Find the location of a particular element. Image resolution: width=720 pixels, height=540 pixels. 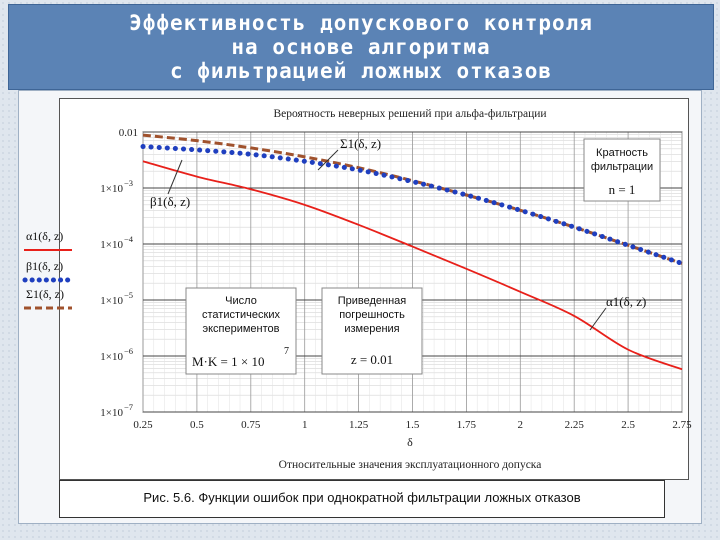

alpha-curve-label: α1(δ, z) is located at coordinates (626, 301).